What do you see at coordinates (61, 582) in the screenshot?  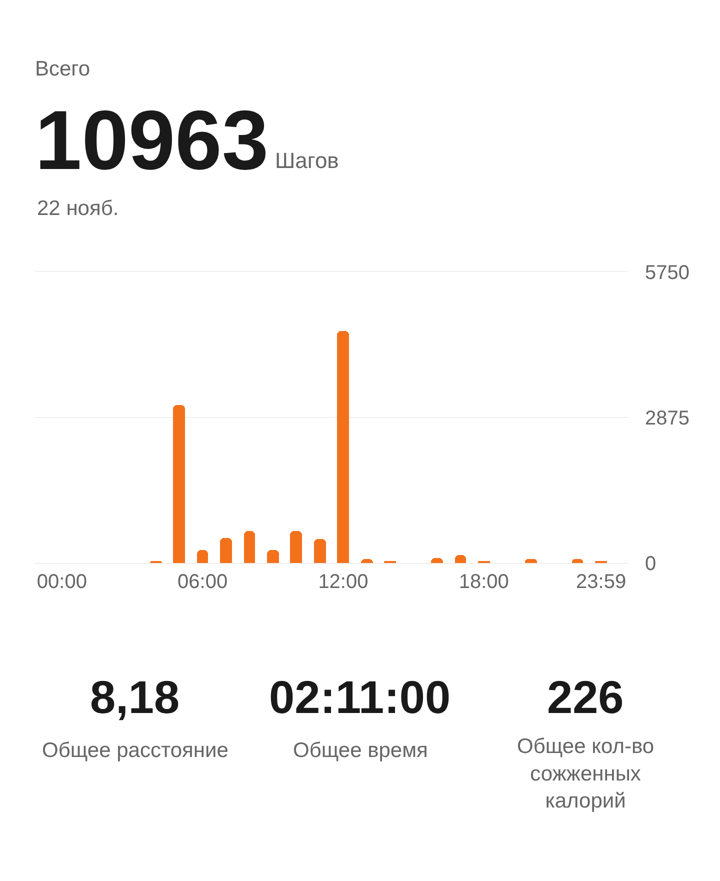 I see `x-tick-label: 00:00` at bounding box center [61, 582].